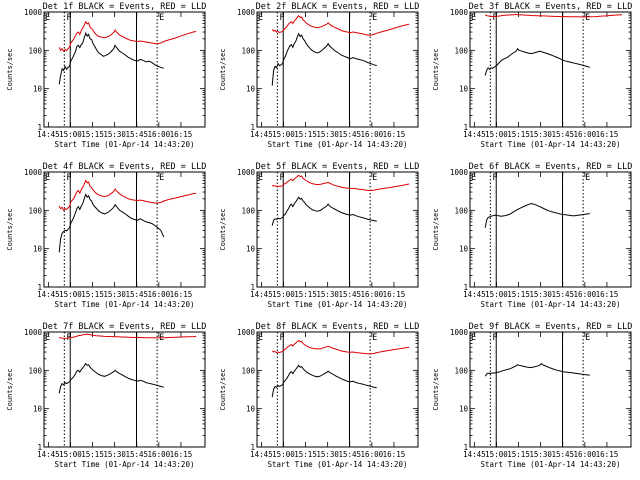  I want to click on panel-title: Det 8f BLACK = Events, RED = LLD, so click(338, 327).